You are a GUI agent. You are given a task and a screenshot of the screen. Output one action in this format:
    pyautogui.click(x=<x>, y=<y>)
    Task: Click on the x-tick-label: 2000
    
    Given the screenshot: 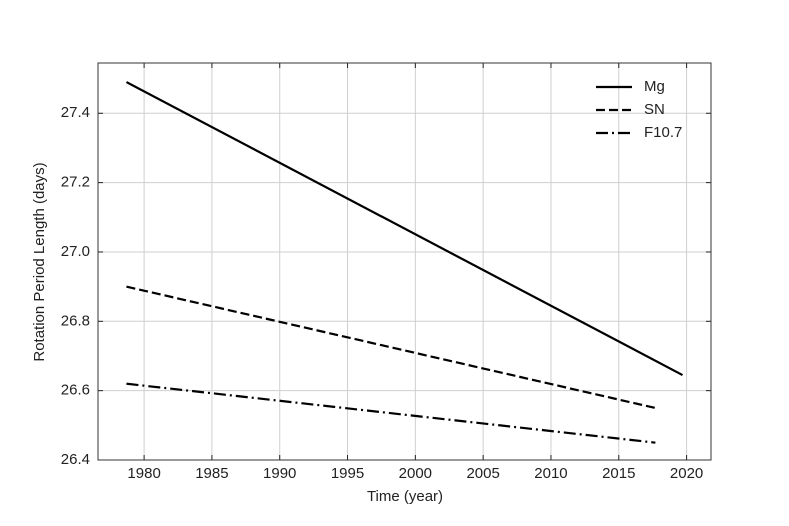 What is the action you would take?
    pyautogui.click(x=415, y=473)
    